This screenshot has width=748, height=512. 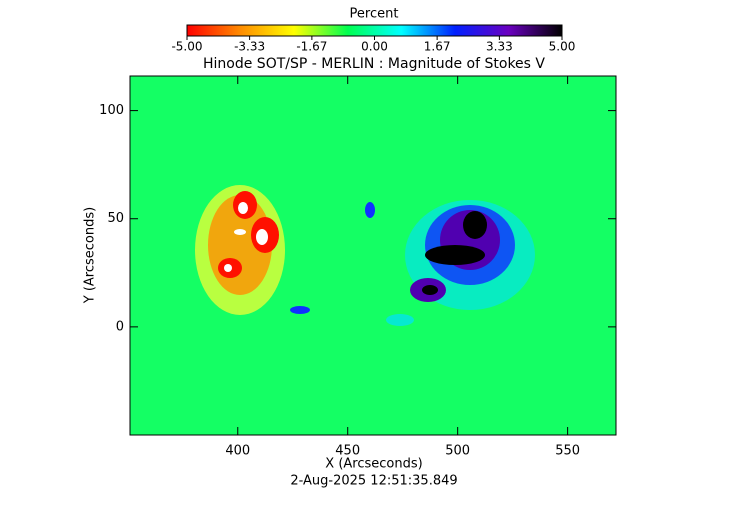 What do you see at coordinates (437, 47) in the screenshot?
I see `colorbar-tick-label: 1.67` at bounding box center [437, 47].